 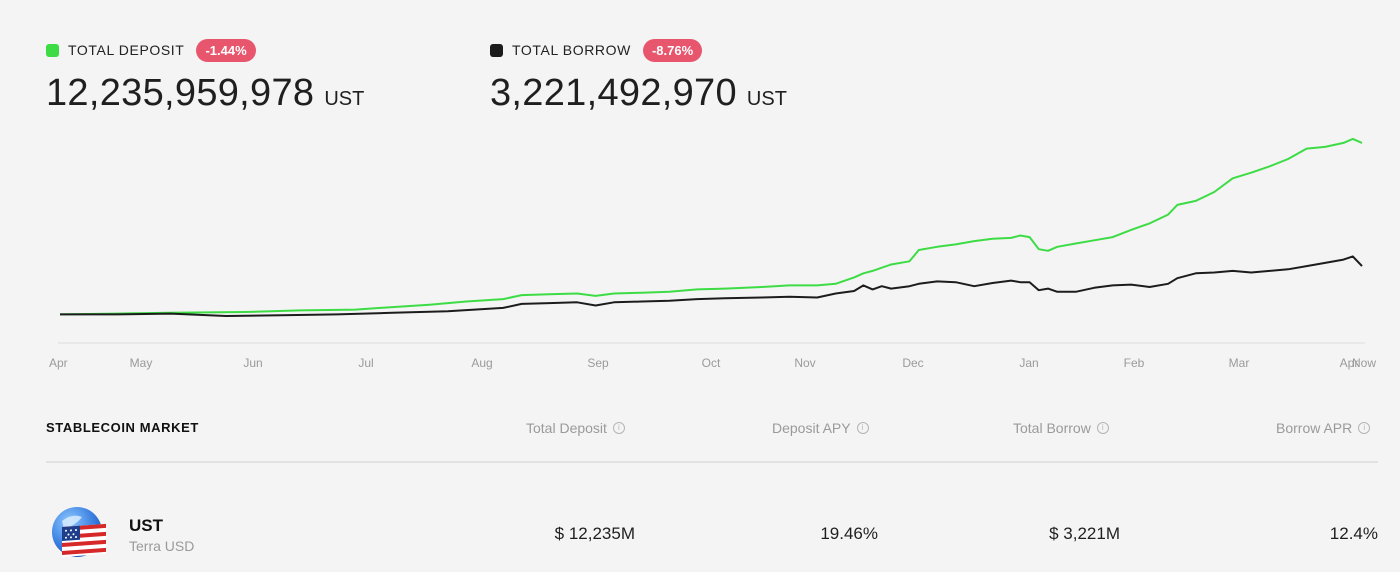 What do you see at coordinates (1052, 428) in the screenshot?
I see `col-total-borrow-label: Total Borrow` at bounding box center [1052, 428].